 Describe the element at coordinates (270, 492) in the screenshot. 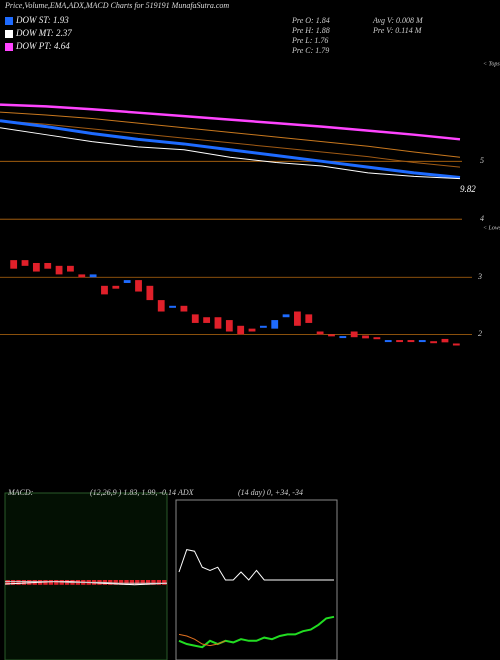

I see `panel-params: (14 day) 0, +34, -34` at that location.